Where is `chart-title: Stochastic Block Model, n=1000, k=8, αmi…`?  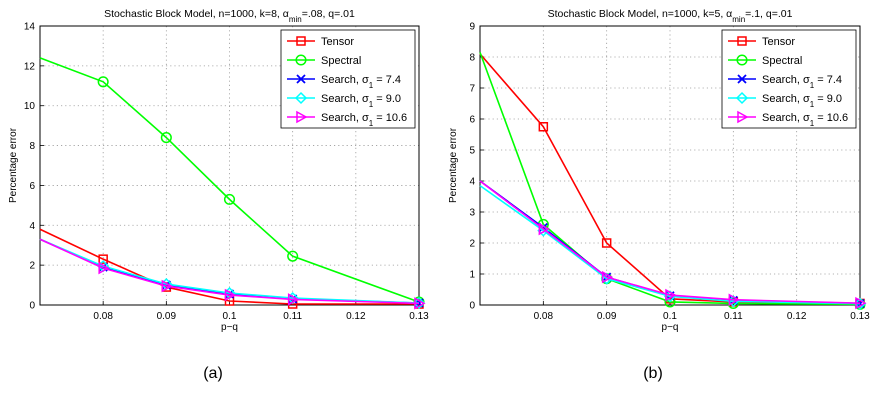 chart-title: Stochastic Block Model, n=1000, k=8, αmi… is located at coordinates (229, 16).